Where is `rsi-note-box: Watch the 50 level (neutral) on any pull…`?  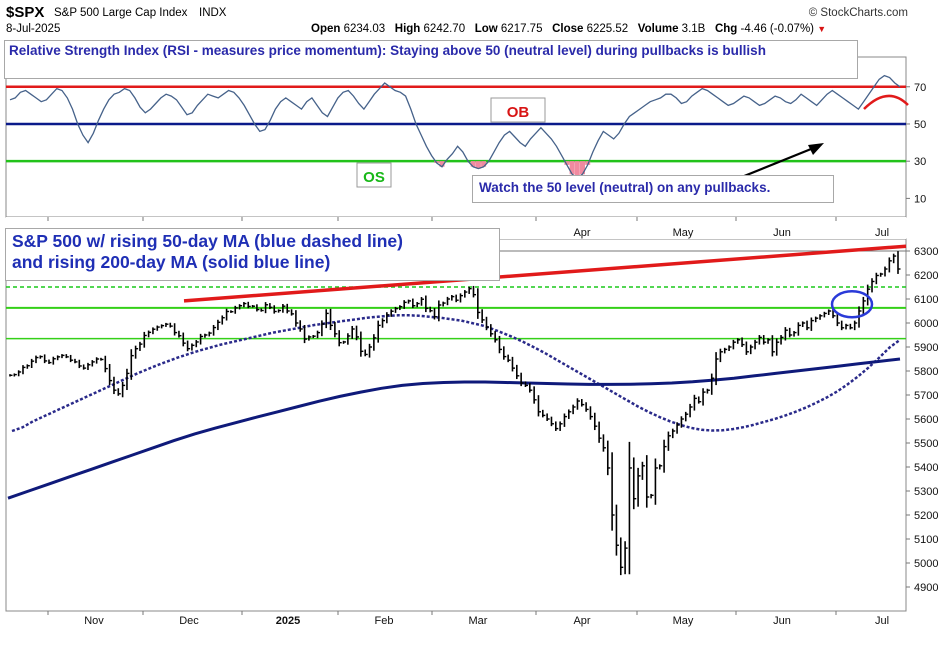 rsi-note-box: Watch the 50 level (neutral) on any pull… is located at coordinates (653, 189).